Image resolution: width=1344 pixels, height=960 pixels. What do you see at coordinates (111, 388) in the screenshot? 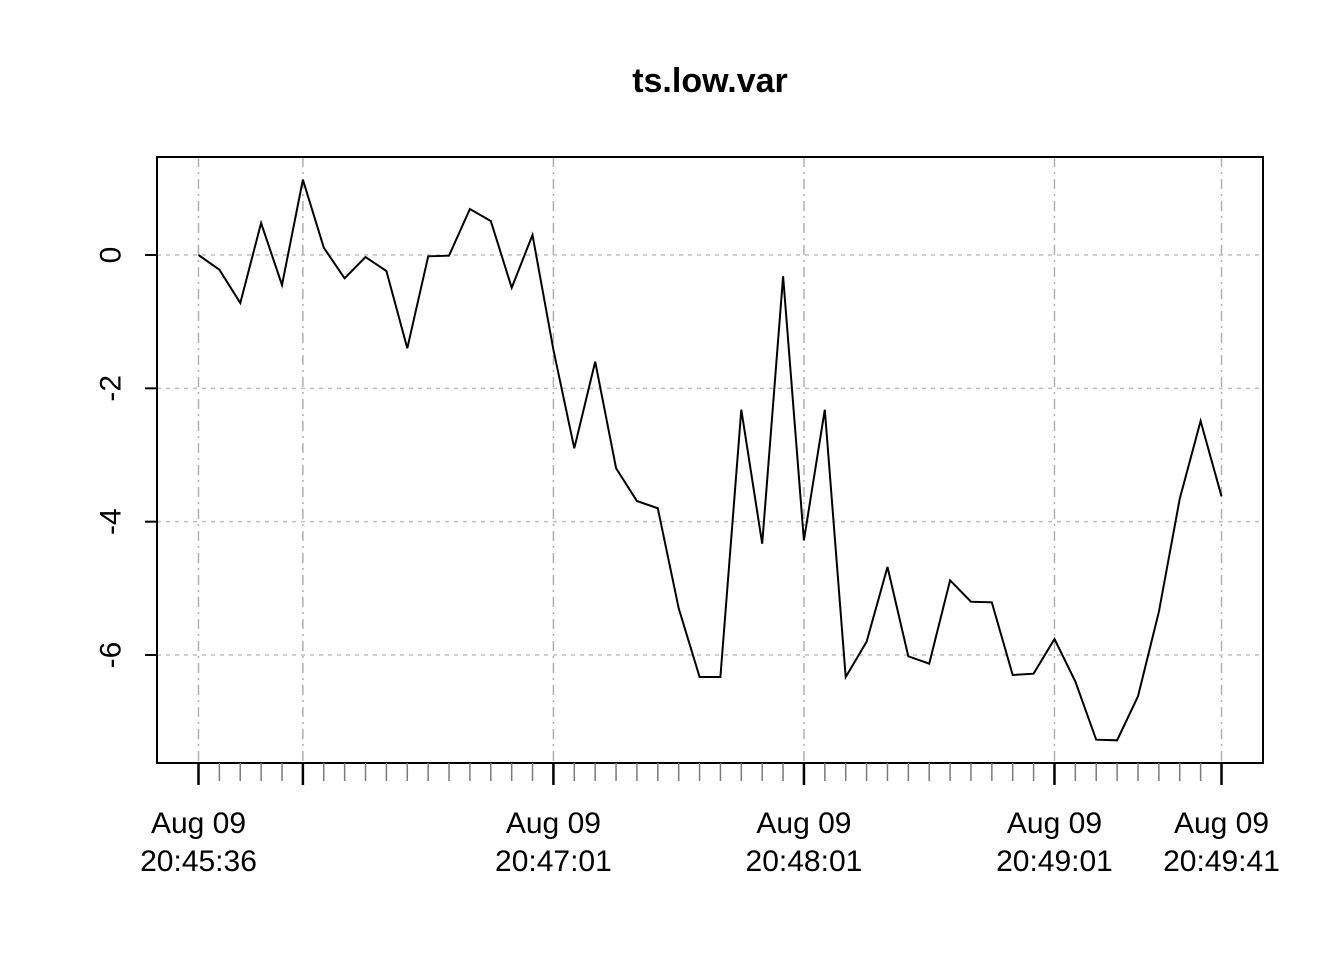
I see `y-tick-label: -2` at bounding box center [111, 388].